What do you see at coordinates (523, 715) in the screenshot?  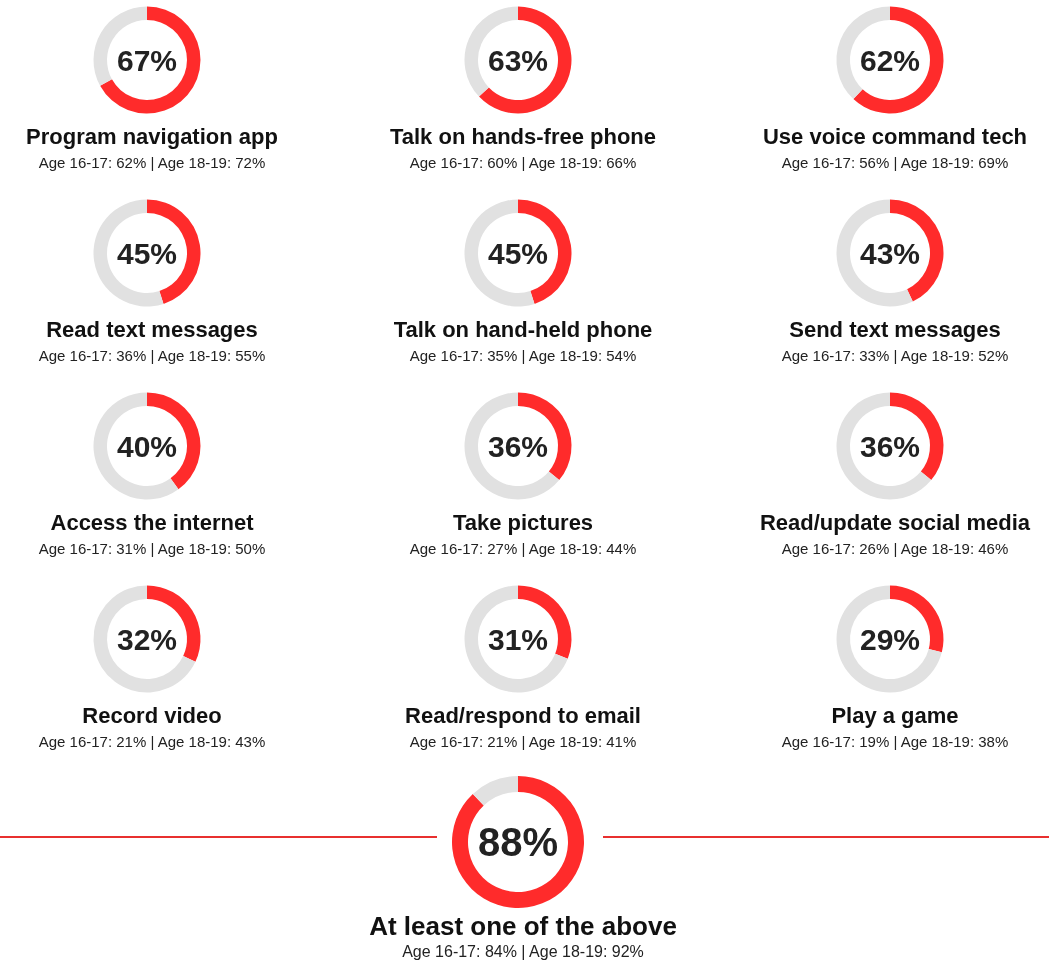 I see `text: Read/respond to email` at bounding box center [523, 715].